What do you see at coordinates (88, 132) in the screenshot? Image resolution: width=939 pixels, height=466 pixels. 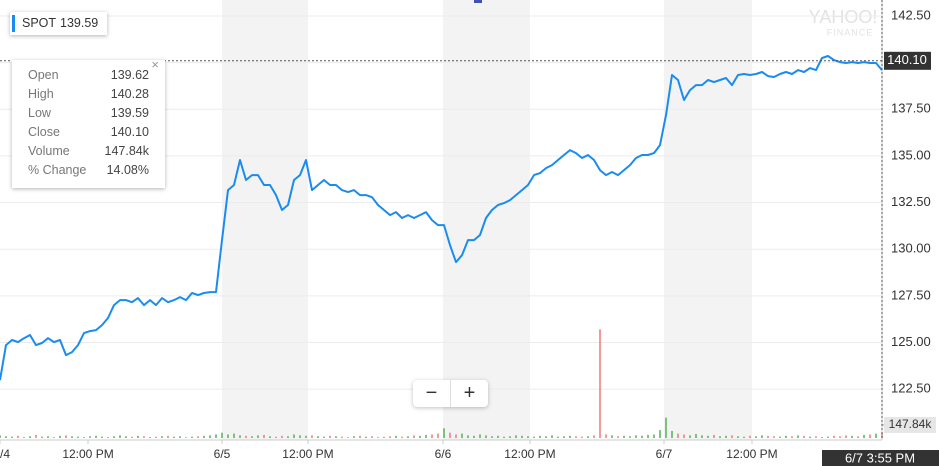 I see `tooltip-row: Close 140.10` at bounding box center [88, 132].